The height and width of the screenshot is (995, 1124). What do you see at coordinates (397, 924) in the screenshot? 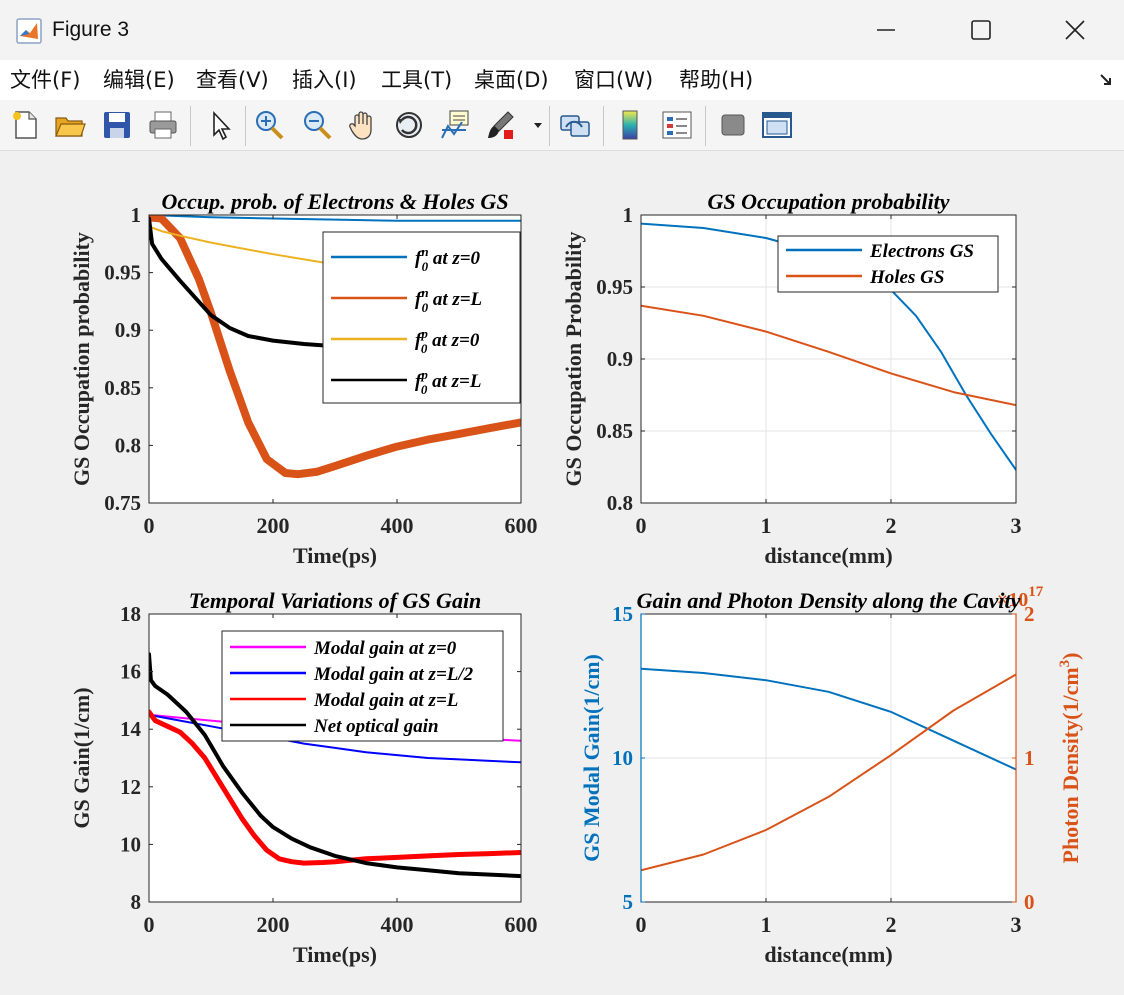
I see `x-tick-label: 400` at bounding box center [397, 924].